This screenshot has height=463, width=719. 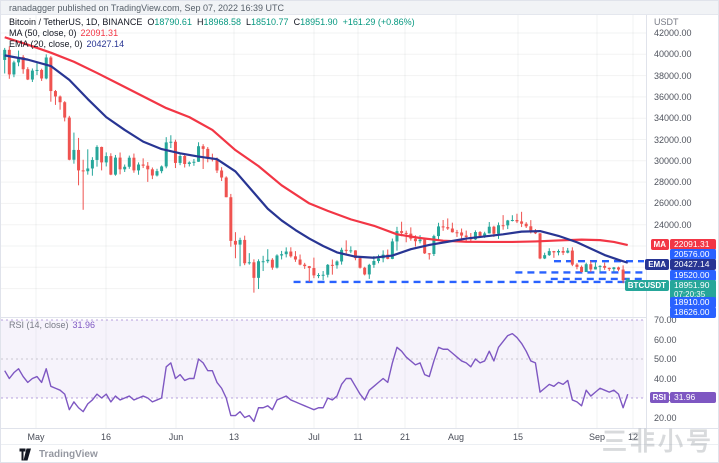 What do you see at coordinates (673, 203) in the screenshot?
I see `price-tick: 26000.00` at bounding box center [673, 203].